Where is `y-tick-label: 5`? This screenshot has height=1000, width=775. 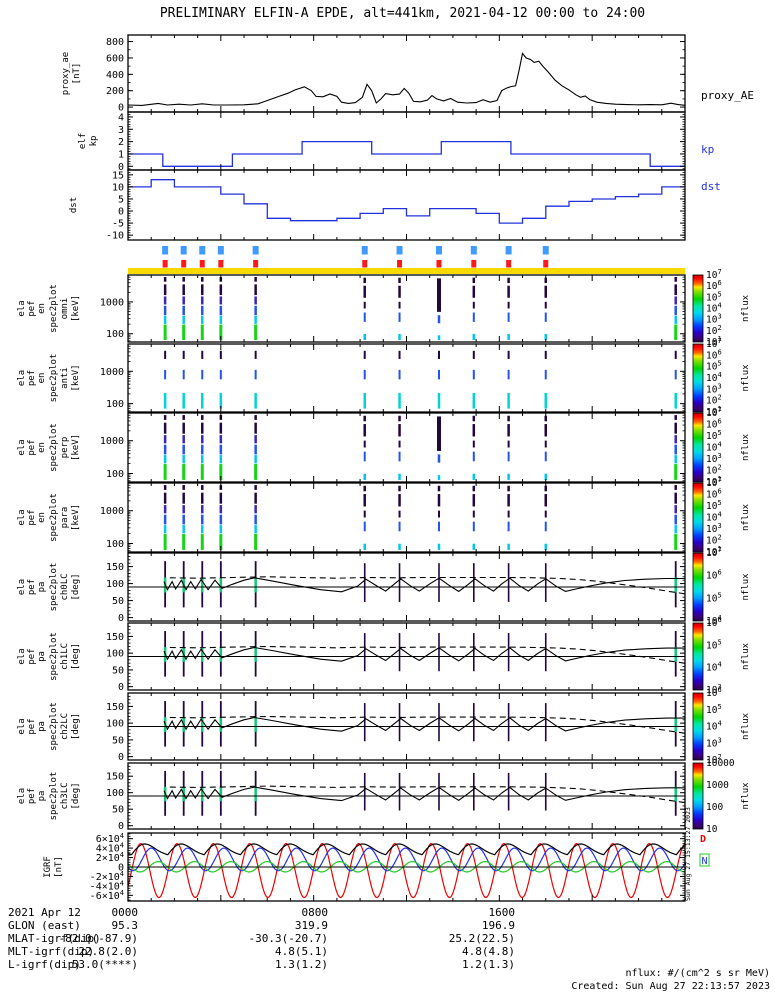
y-tick-label: 5 is located at coordinates (121, 199).